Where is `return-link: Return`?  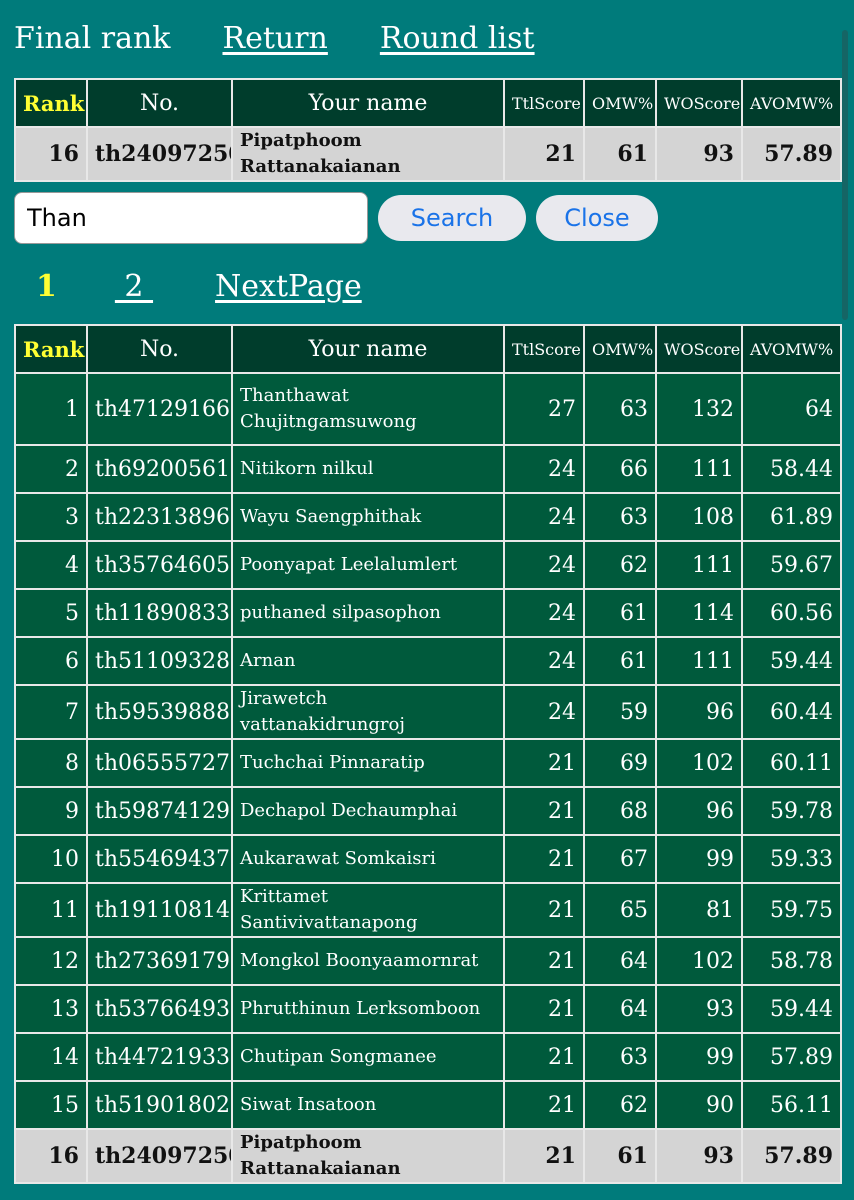 return-link: Return is located at coordinates (275, 38).